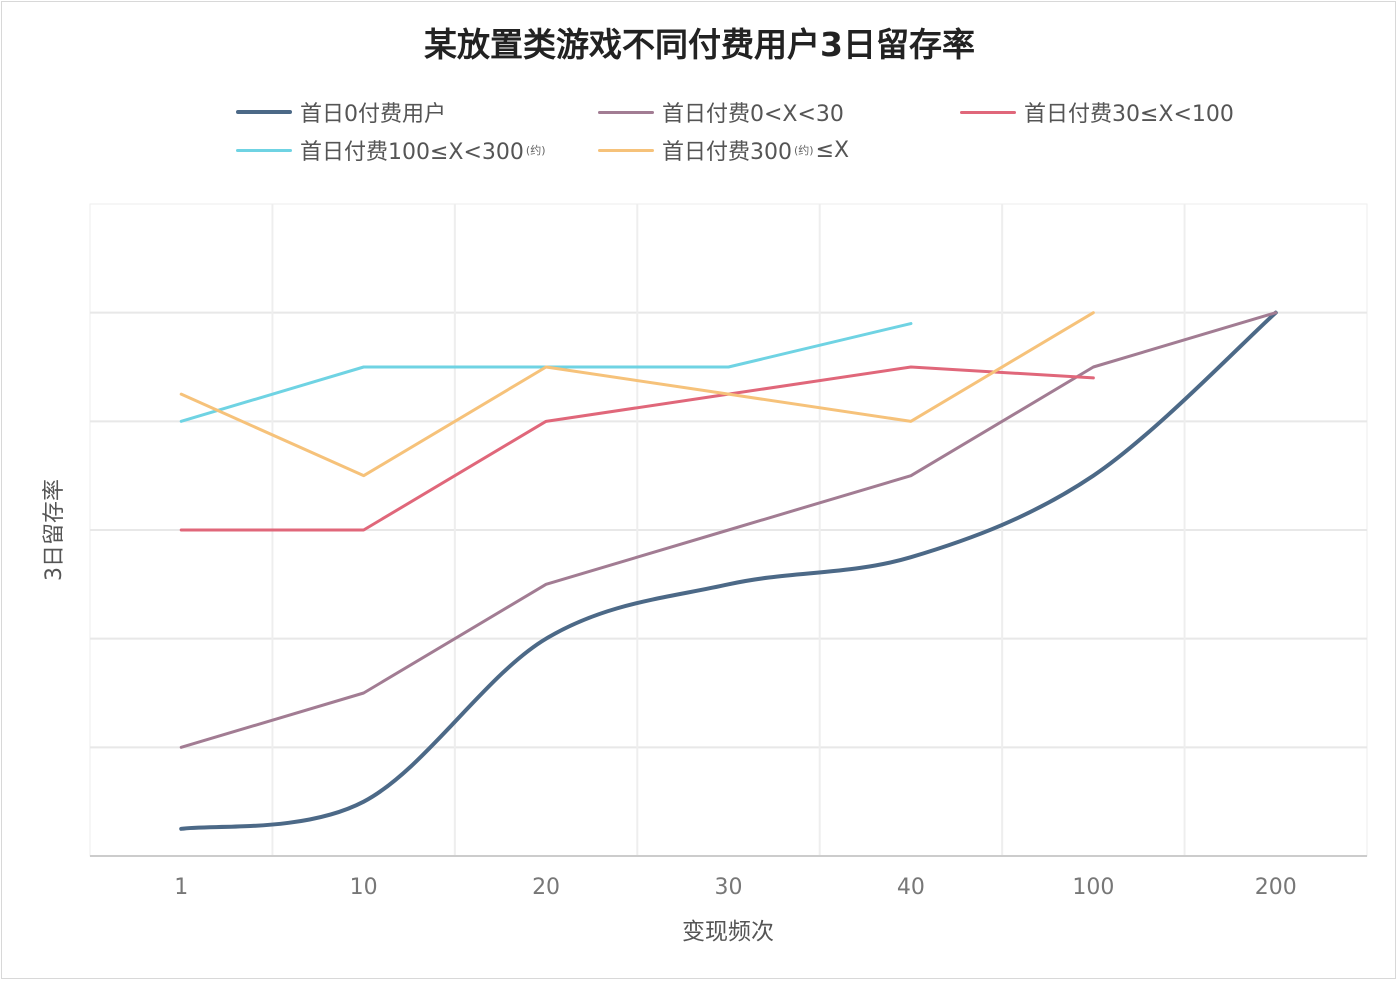  I want to click on legend-item: 首日付费30≤X<100, so click(1097, 112).